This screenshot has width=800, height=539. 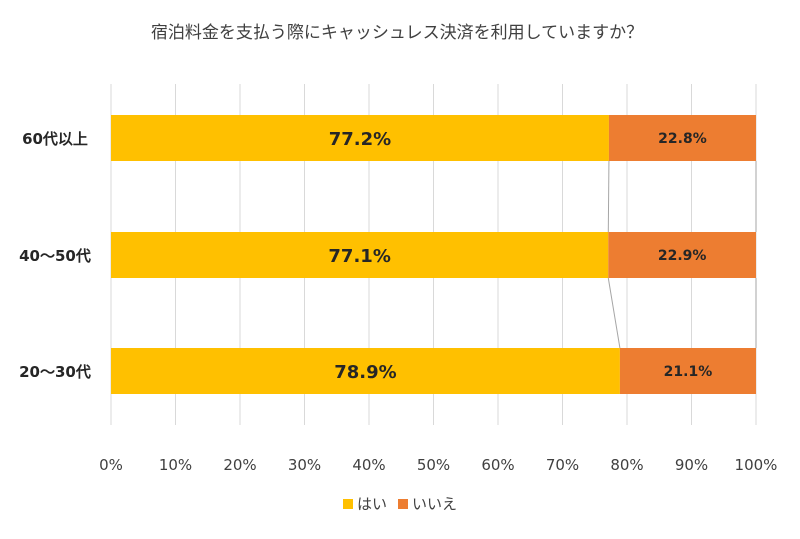 I want to click on category-label: 20～30代, so click(x=55, y=372).